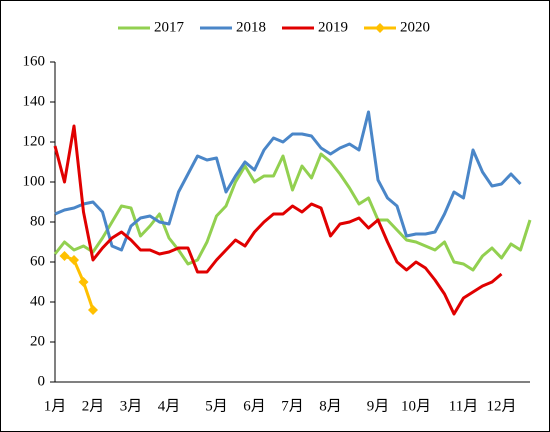 The image size is (550, 432). What do you see at coordinates (292, 406) in the screenshot?
I see `x-tick-label: 7月` at bounding box center [292, 406].